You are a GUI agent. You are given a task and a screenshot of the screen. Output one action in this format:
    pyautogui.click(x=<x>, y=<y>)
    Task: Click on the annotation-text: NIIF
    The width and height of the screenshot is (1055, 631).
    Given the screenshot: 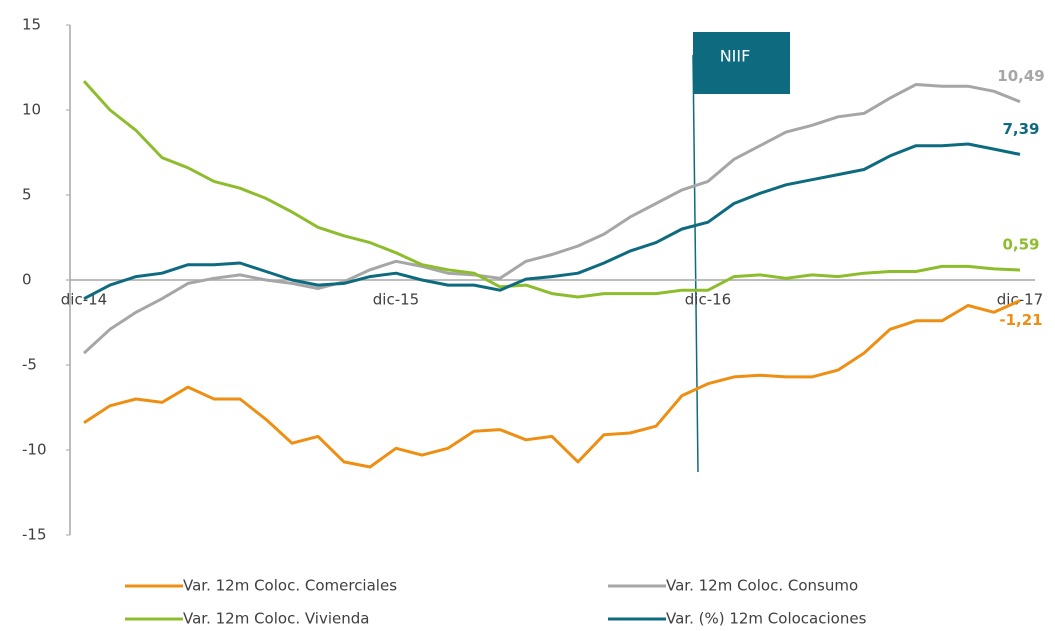 What is the action you would take?
    pyautogui.click(x=735, y=56)
    